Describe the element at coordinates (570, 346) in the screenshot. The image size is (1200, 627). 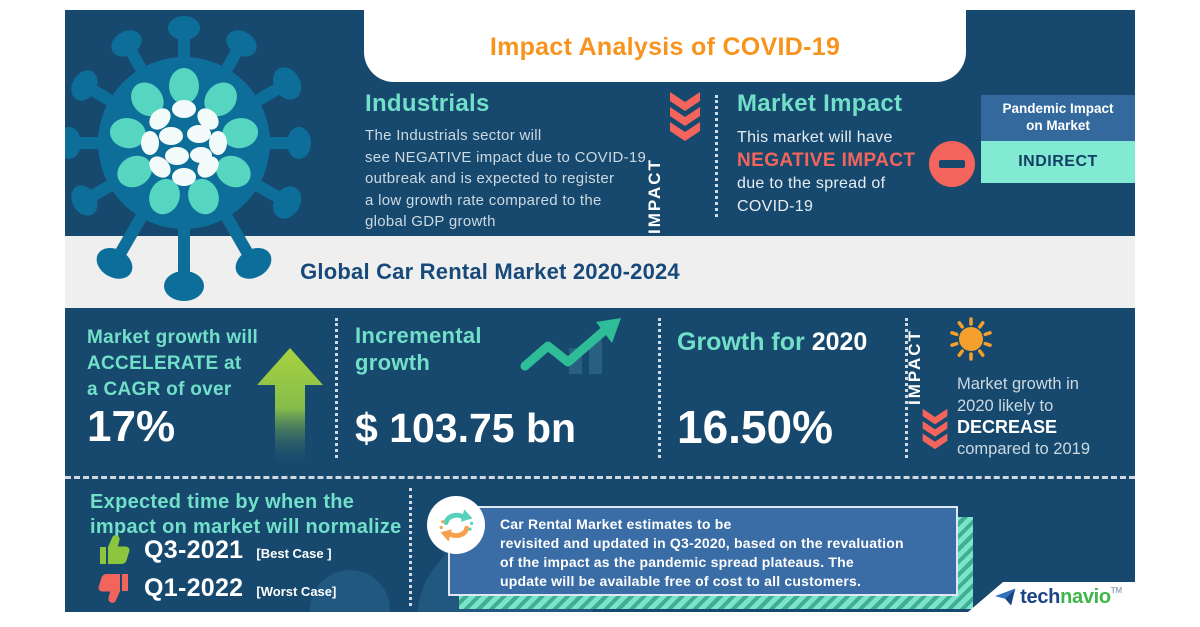
I see `trend-chart-icon` at that location.